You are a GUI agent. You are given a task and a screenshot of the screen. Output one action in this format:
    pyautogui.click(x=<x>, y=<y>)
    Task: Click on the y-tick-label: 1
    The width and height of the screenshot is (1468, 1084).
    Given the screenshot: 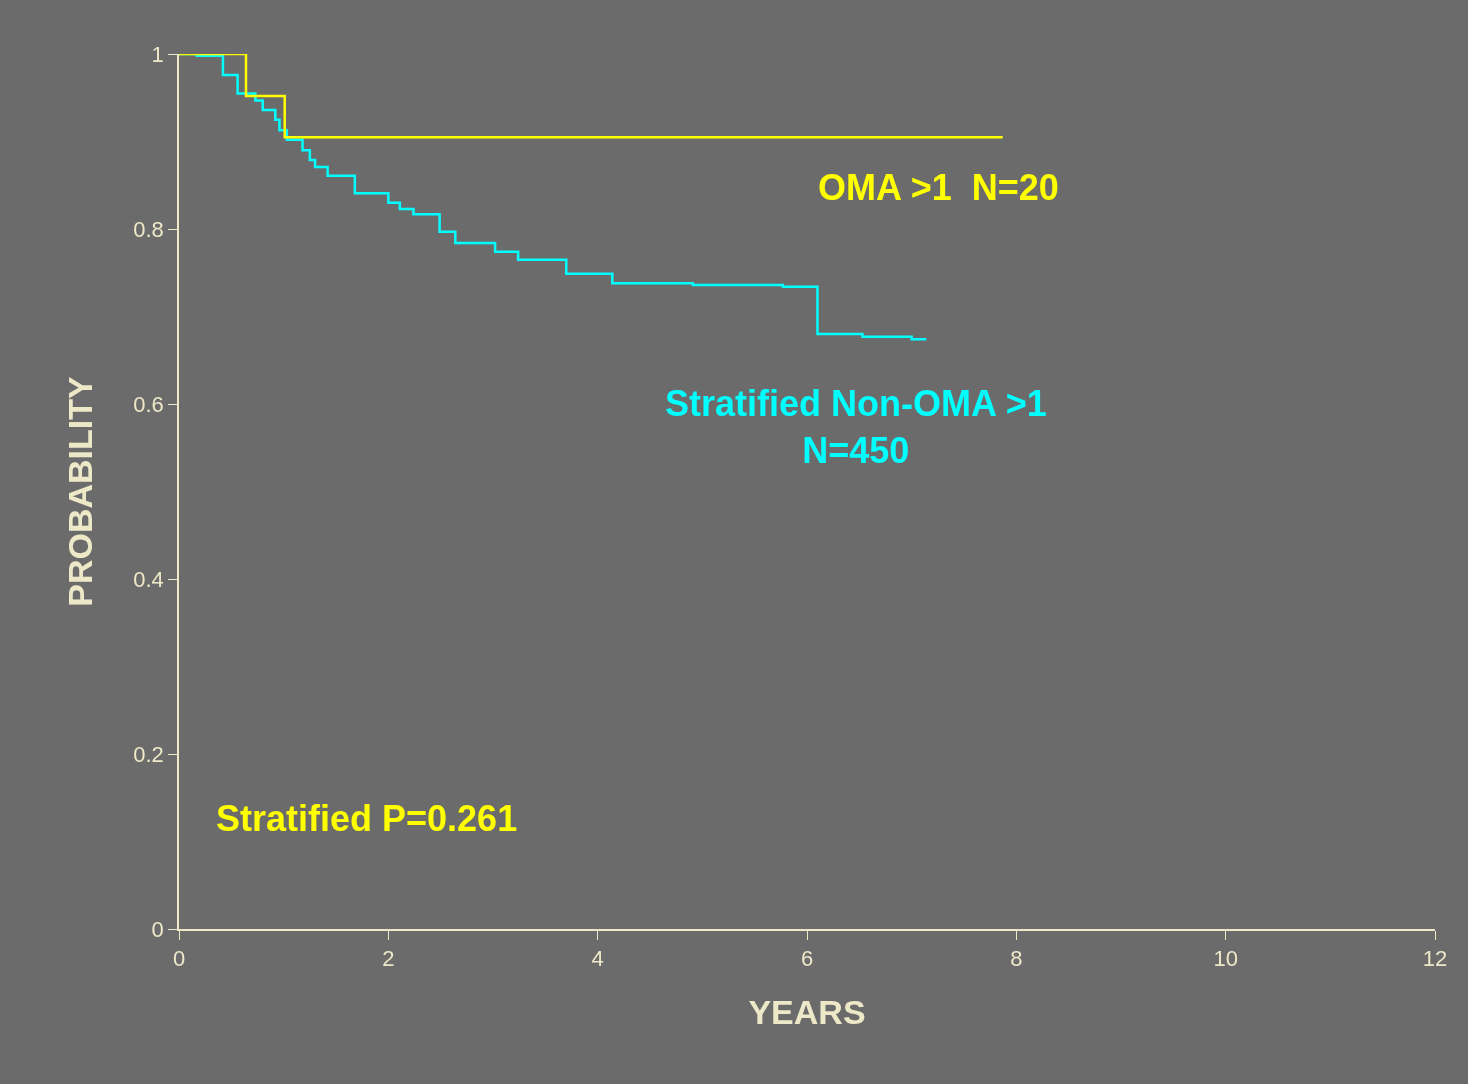 What is the action you would take?
    pyautogui.click(x=157, y=54)
    